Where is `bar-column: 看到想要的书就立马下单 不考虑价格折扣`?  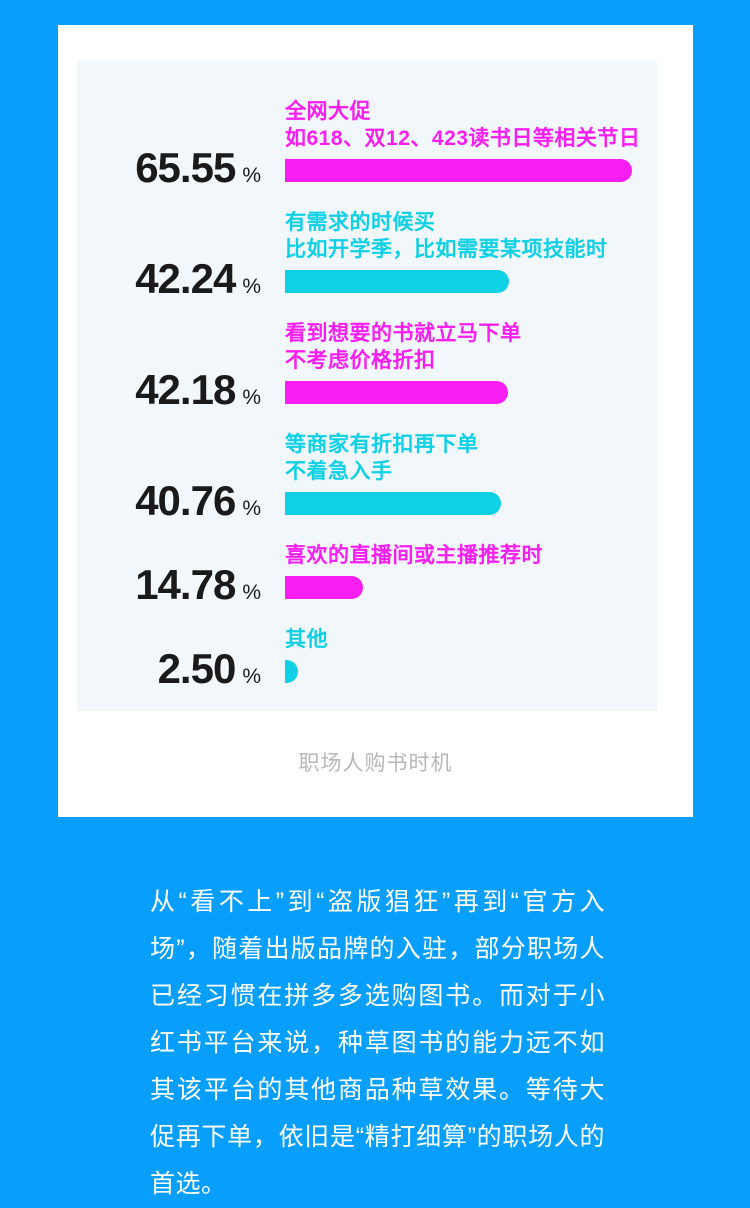 bar-column: 看到想要的书就立马下单 不考虑价格折扣 is located at coordinates (403, 362).